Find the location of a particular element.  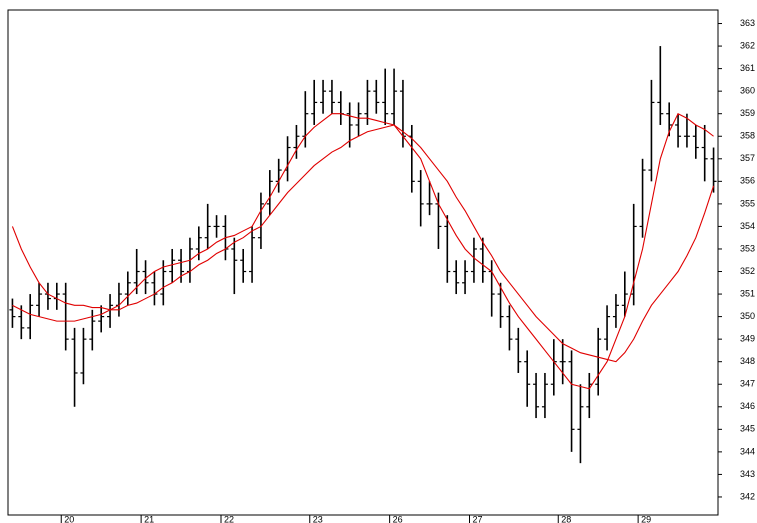

y-tick-label: 362 is located at coordinates (747, 45).